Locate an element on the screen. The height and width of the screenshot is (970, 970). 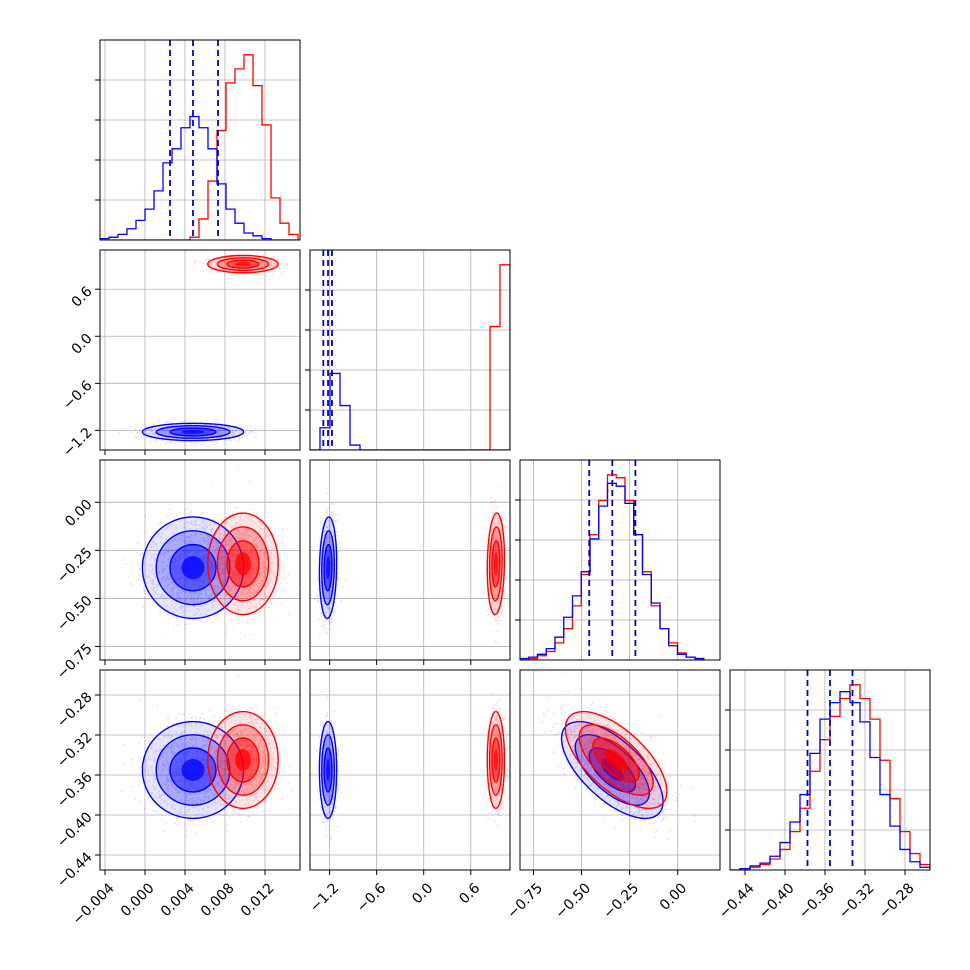
x-tick-label: −0.75 is located at coordinates (525, 901).